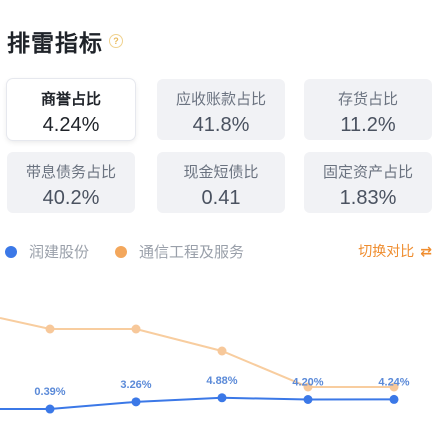 The image size is (446, 433). I want to click on legend-label: 润建股份, so click(59, 252).